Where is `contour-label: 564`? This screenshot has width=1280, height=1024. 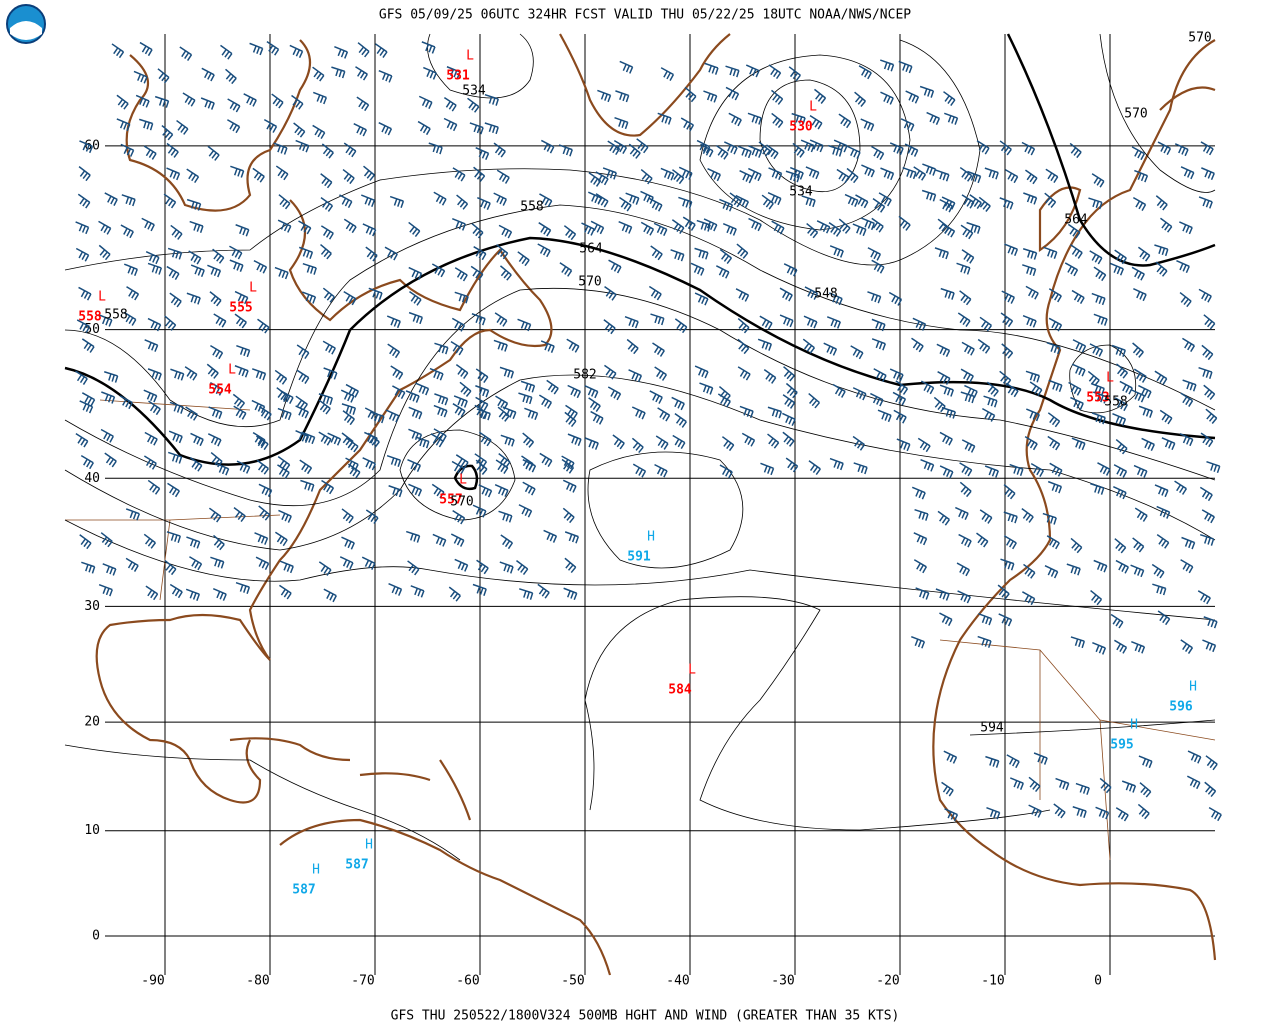 contour-label: 564 is located at coordinates (591, 249).